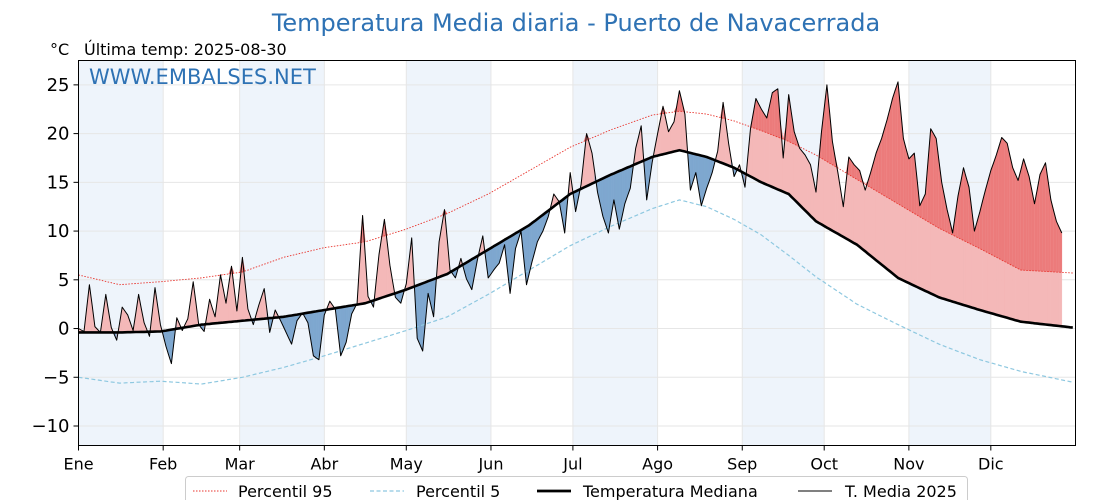 The image size is (1120, 500). I want to click on x-tick-label: Sep, so click(742, 464).